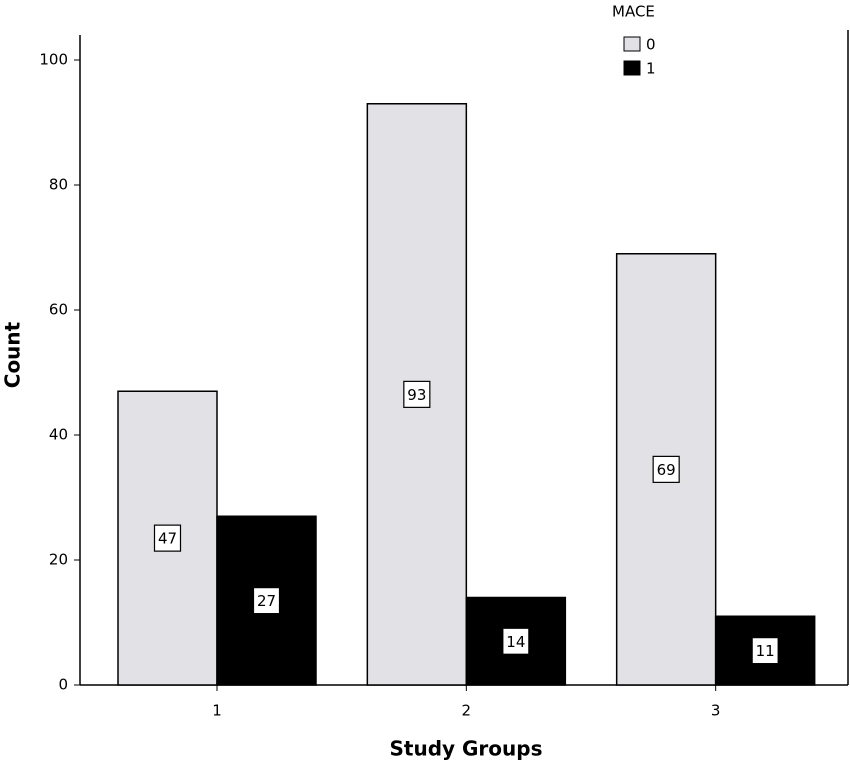 The image size is (850, 767). I want to click on value-label: 27, so click(266, 601).